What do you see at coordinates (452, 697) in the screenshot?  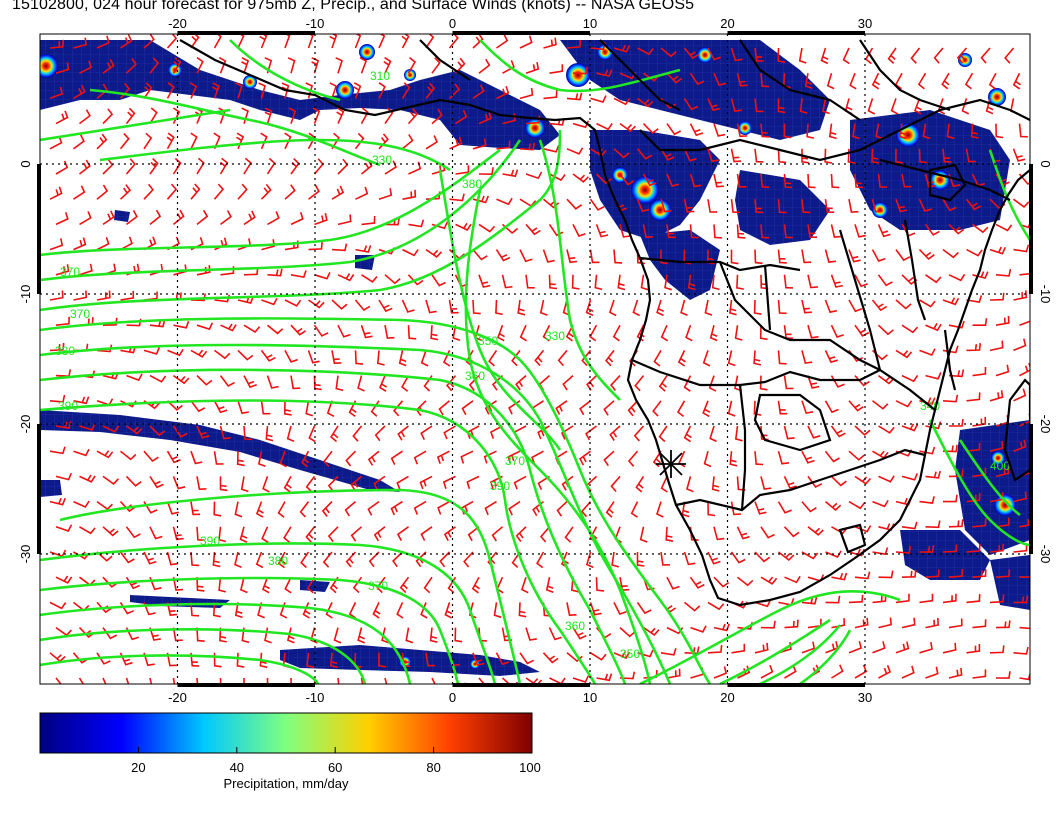 I see `lon-tick-label-bottom: 0` at bounding box center [452, 697].